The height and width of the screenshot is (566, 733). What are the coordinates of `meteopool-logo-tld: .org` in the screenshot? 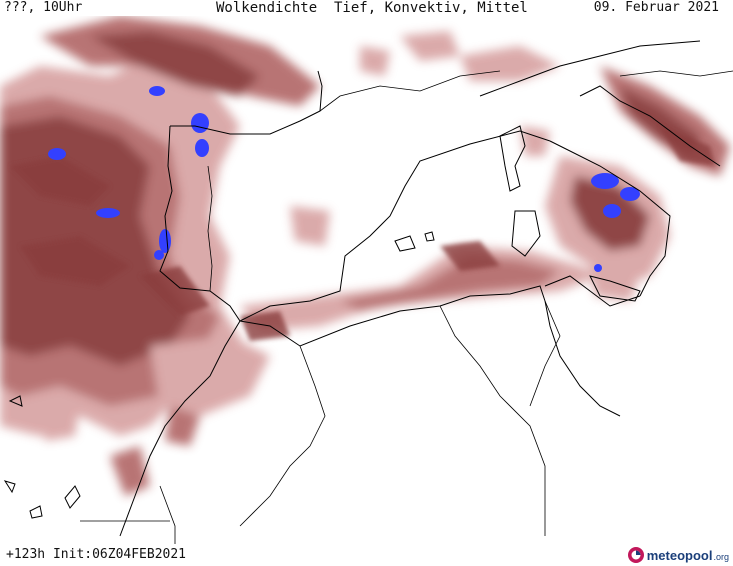 It's located at (721, 556).